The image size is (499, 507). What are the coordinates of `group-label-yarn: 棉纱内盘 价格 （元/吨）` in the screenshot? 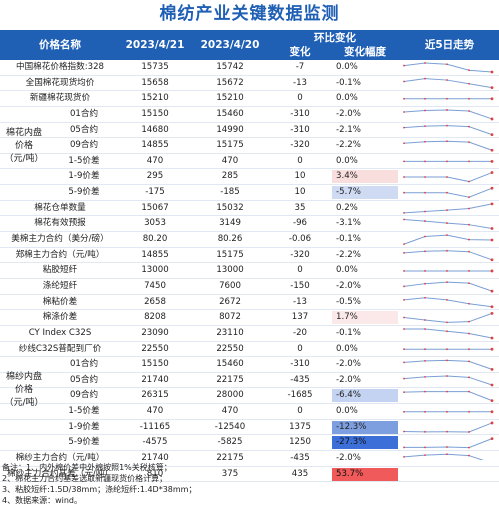 It's located at (24, 390).